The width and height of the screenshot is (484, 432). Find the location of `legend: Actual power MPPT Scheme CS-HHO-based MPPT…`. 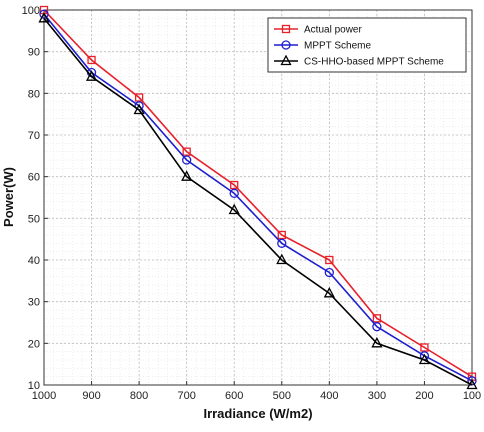

legend: Actual power MPPT Scheme CS-HHO-based MPPT… is located at coordinates (367, 45).